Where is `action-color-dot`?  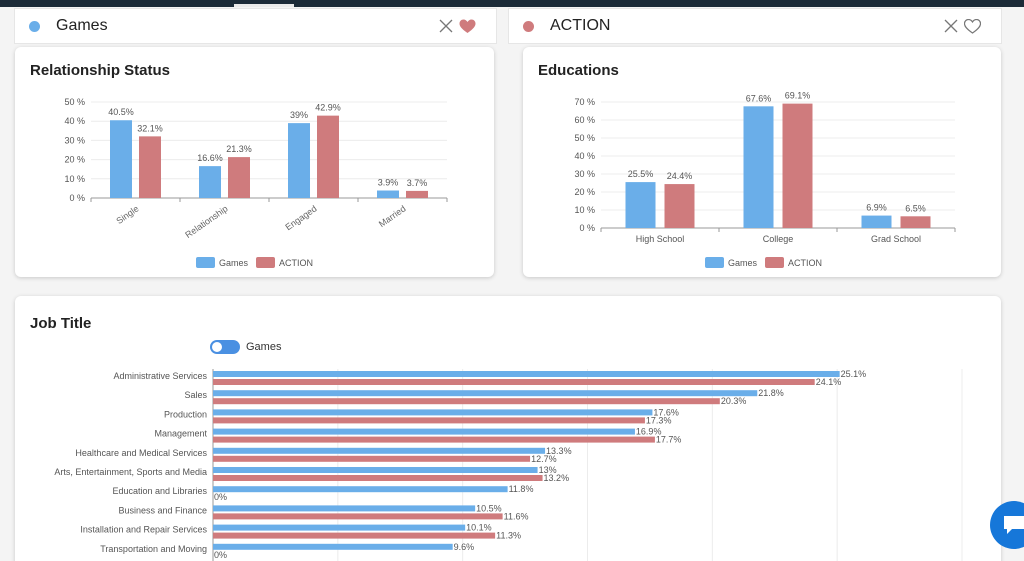
action-color-dot is located at coordinates (528, 26).